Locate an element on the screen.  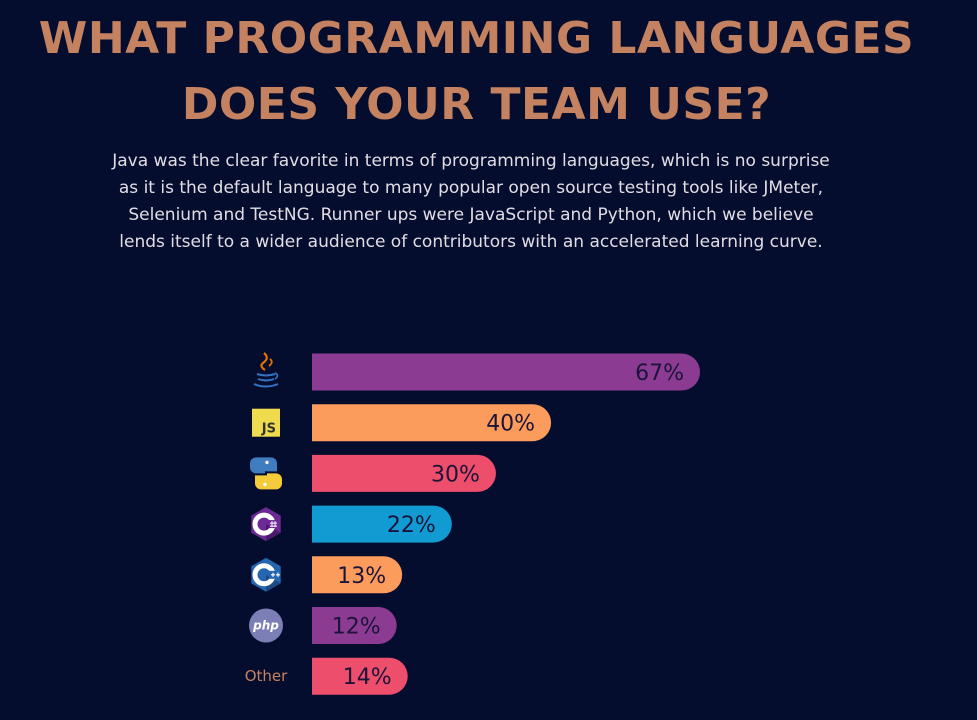
java-icon is located at coordinates (266, 370).